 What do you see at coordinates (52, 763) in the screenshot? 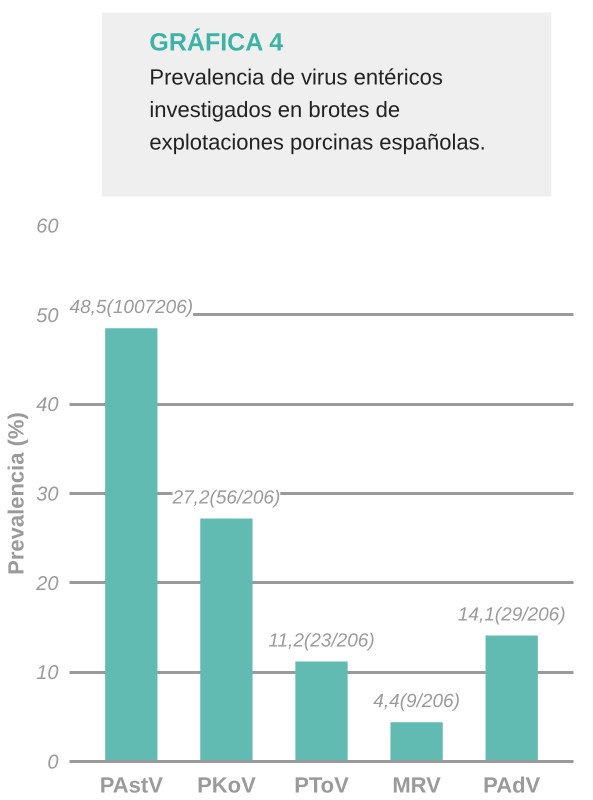
I see `y-tick-label: 0` at bounding box center [52, 763].